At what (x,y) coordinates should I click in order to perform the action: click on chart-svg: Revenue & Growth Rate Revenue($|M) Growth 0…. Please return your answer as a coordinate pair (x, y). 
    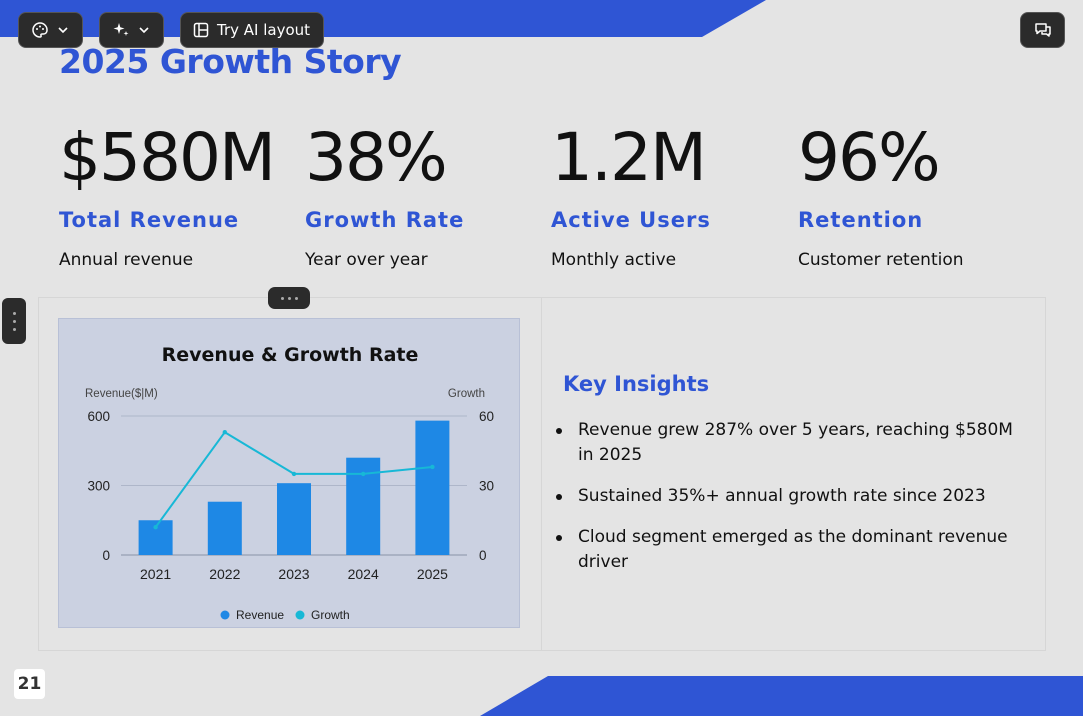
    Looking at the image, I should click on (289, 483).